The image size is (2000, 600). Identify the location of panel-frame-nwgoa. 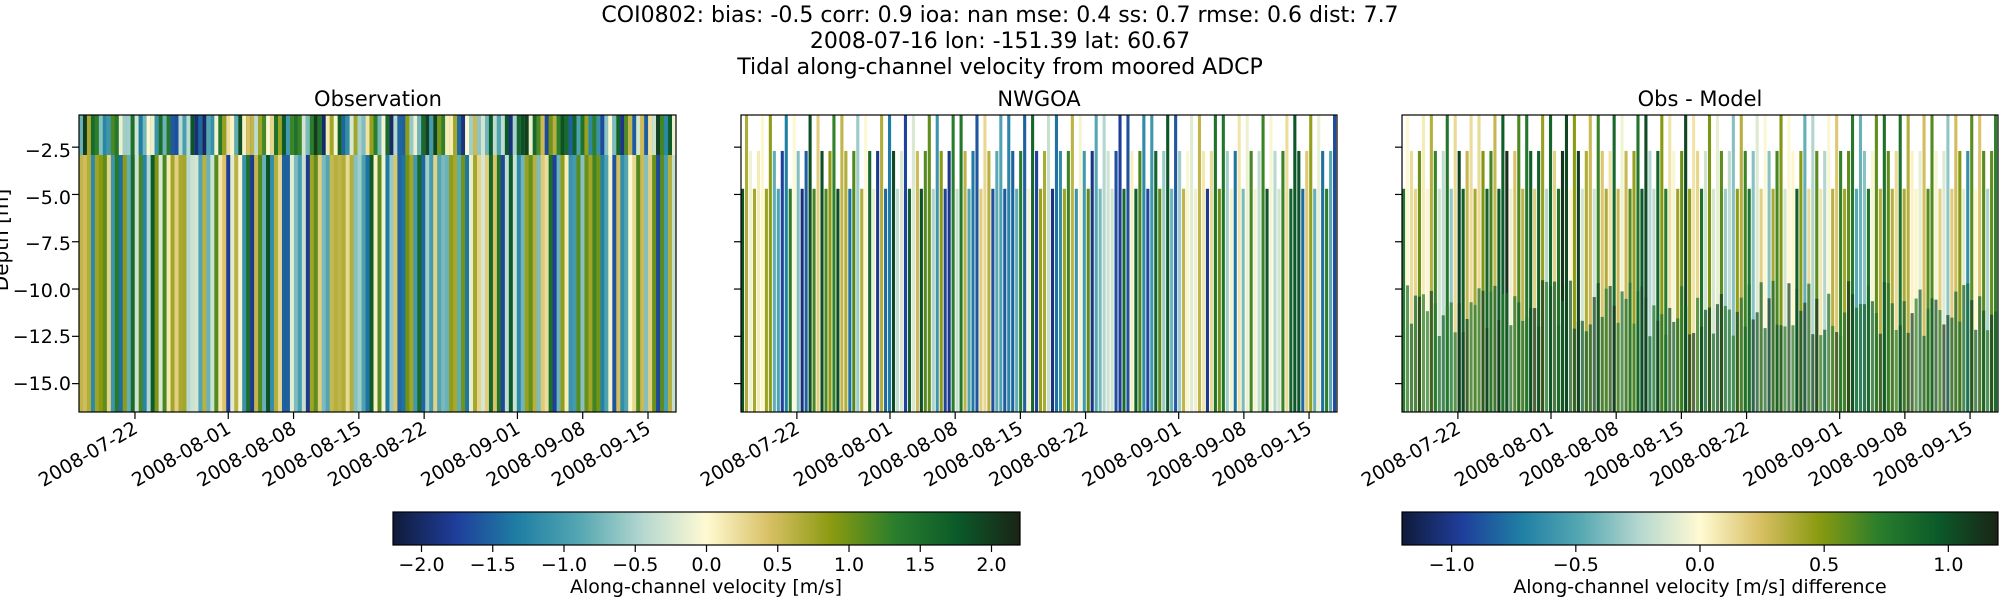
(1039, 263).